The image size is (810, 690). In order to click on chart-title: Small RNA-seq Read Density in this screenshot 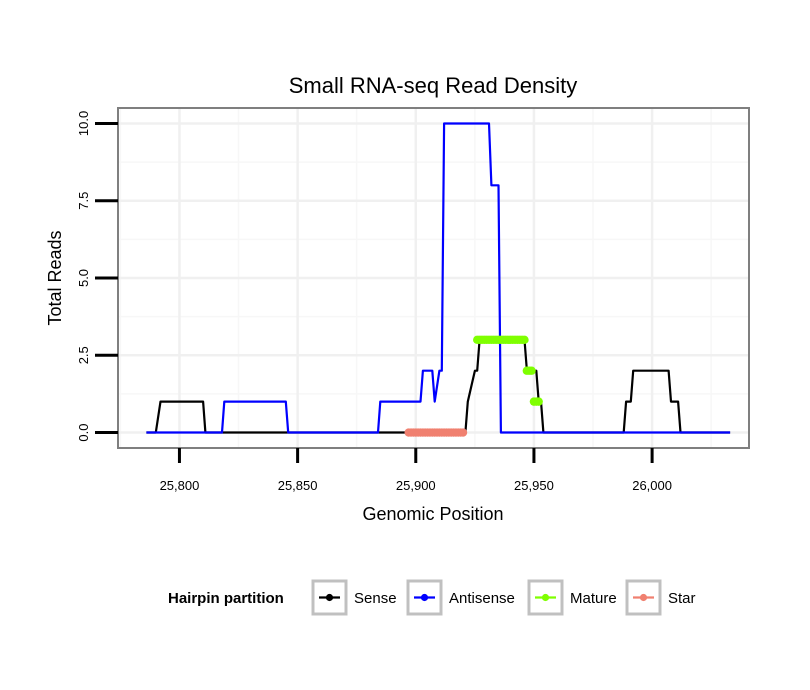, I will do `click(433, 85)`.